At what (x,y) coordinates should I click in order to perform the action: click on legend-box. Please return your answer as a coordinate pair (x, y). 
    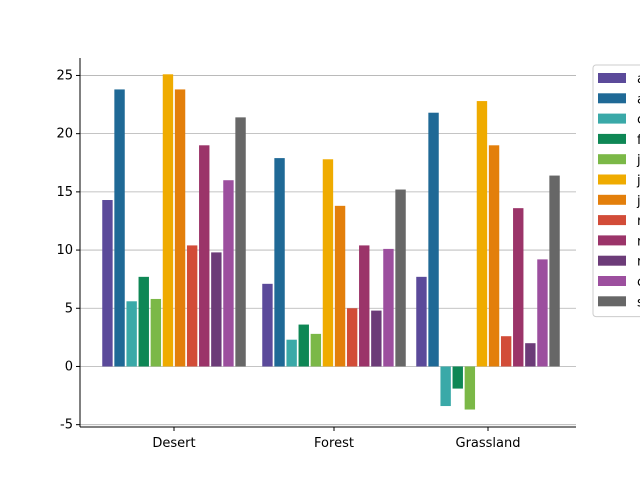
    Looking at the image, I should click on (616, 191).